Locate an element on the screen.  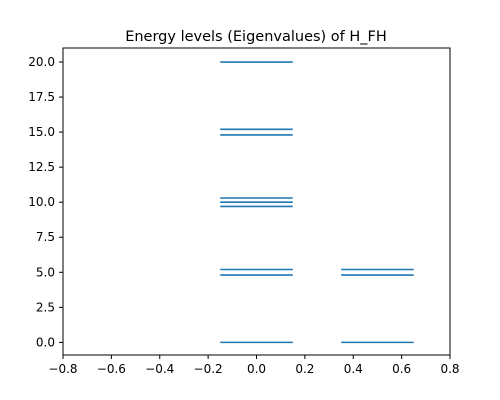
y-tick-label: 15.0 is located at coordinates (41, 132).